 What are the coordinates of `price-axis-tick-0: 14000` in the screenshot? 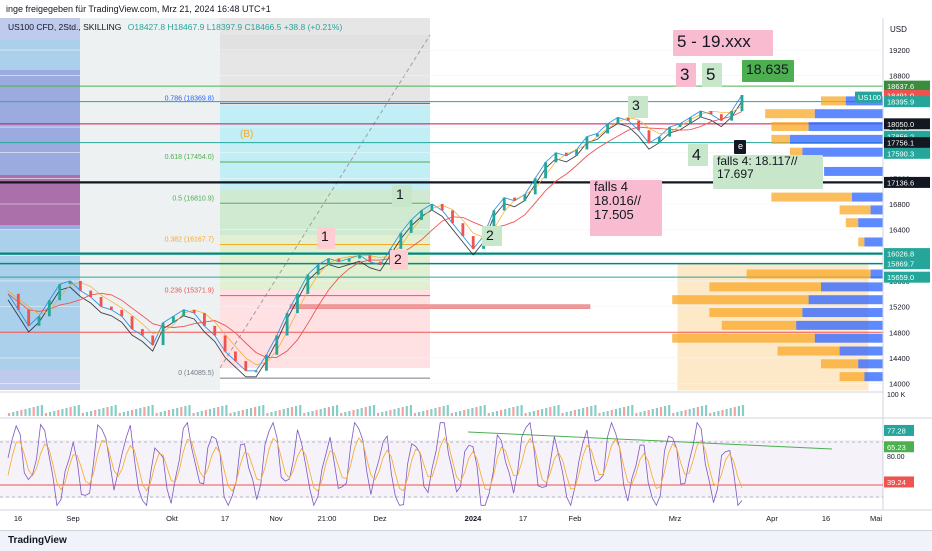 It's located at (899, 384).